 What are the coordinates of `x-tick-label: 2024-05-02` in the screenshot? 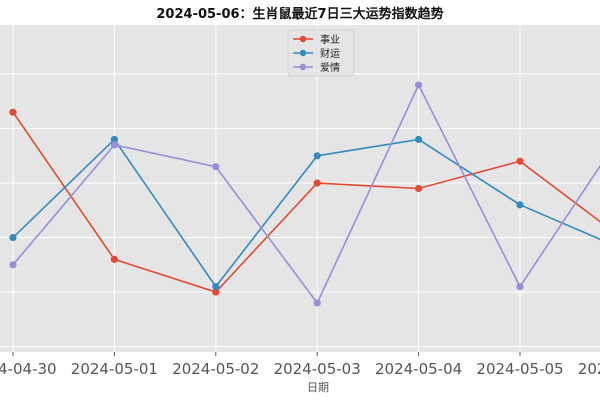 It's located at (215, 369).